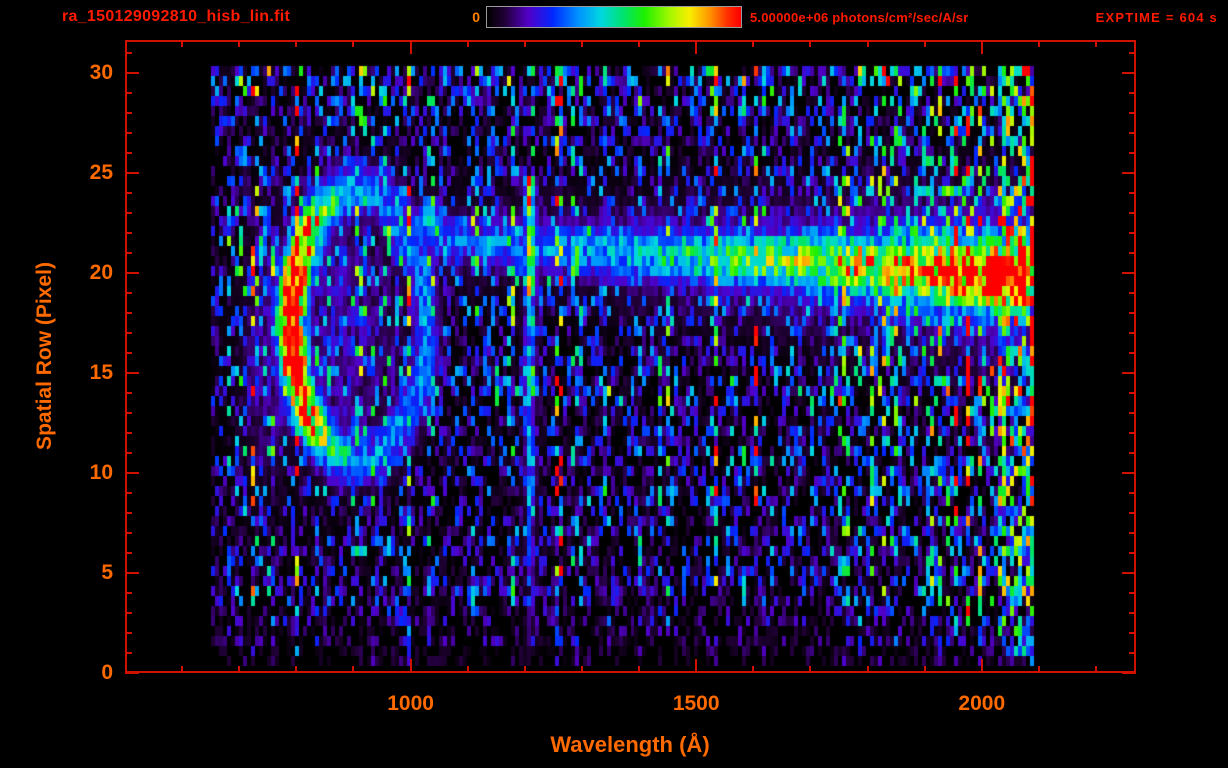 Image resolution: width=1228 pixels, height=768 pixels. I want to click on colorbar-min-label: 0, so click(476, 17).